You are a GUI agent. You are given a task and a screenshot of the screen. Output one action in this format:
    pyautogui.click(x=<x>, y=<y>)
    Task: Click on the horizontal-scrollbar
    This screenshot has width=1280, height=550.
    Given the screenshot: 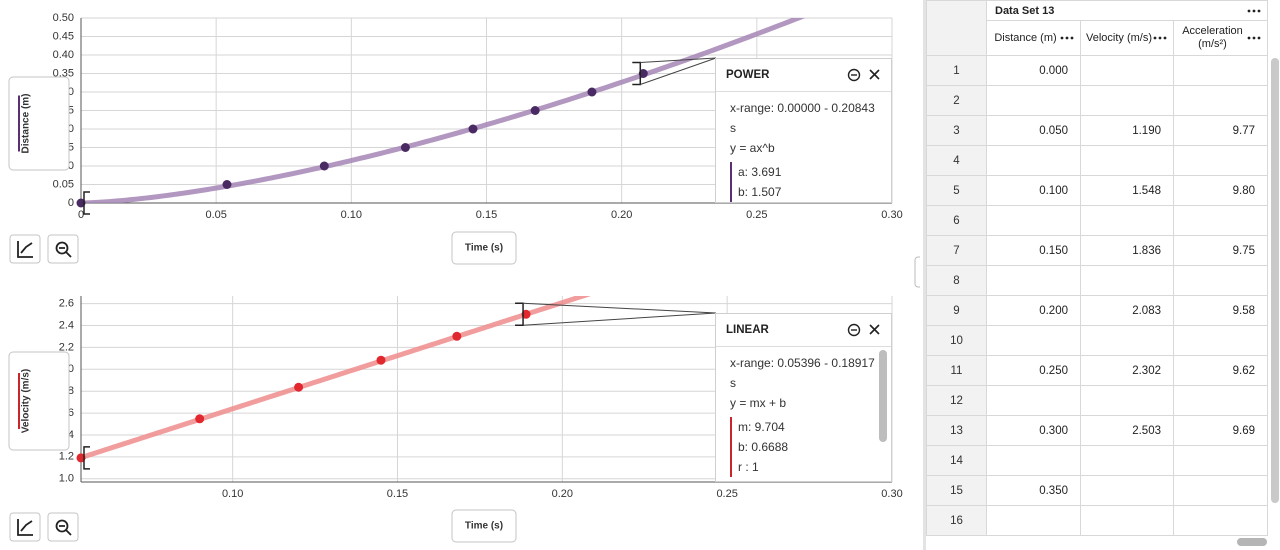 What is the action you would take?
    pyautogui.click(x=1252, y=542)
    